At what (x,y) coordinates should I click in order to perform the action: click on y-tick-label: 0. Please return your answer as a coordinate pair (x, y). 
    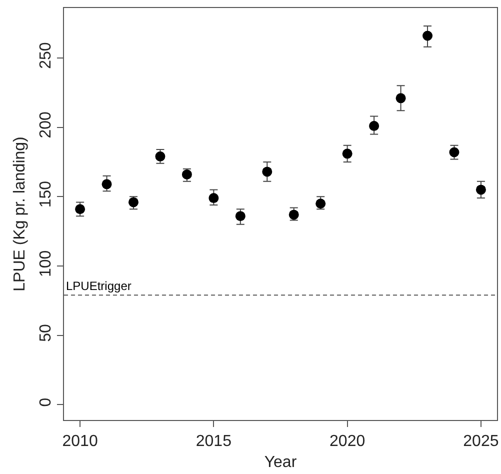
    Looking at the image, I should click on (46, 402).